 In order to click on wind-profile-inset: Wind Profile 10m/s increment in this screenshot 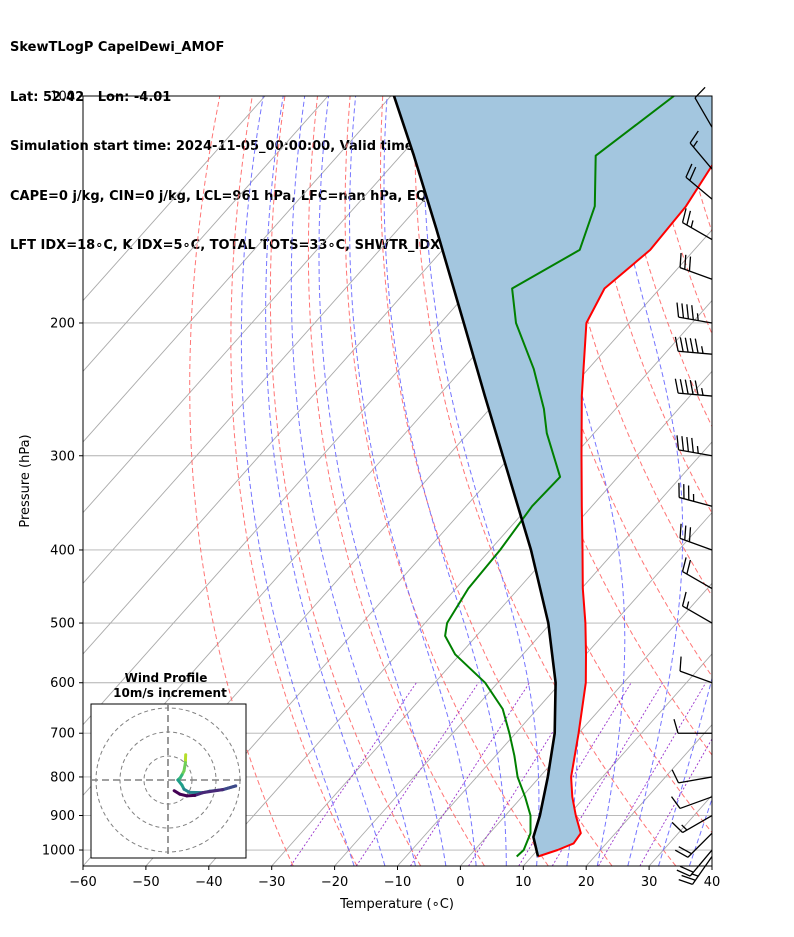, I will do `click(168, 765)`.